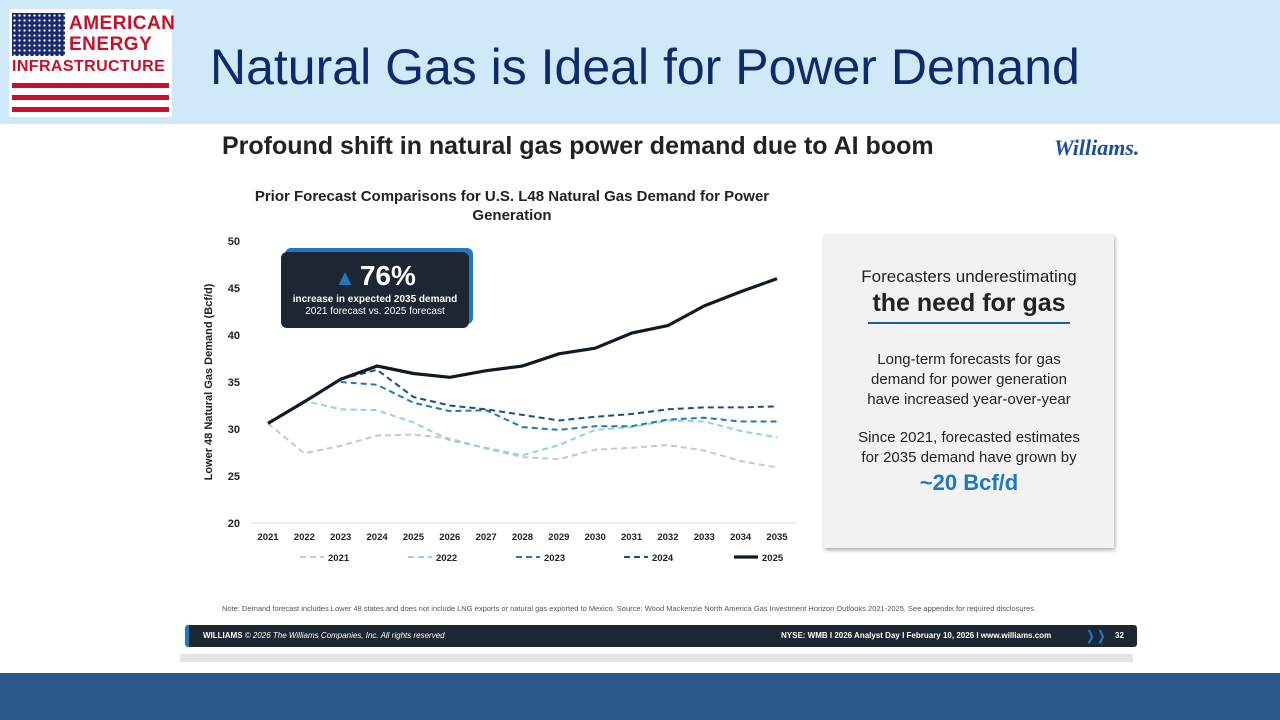 The width and height of the screenshot is (1280, 720). I want to click on x-tick-label: 2029, so click(558, 537).